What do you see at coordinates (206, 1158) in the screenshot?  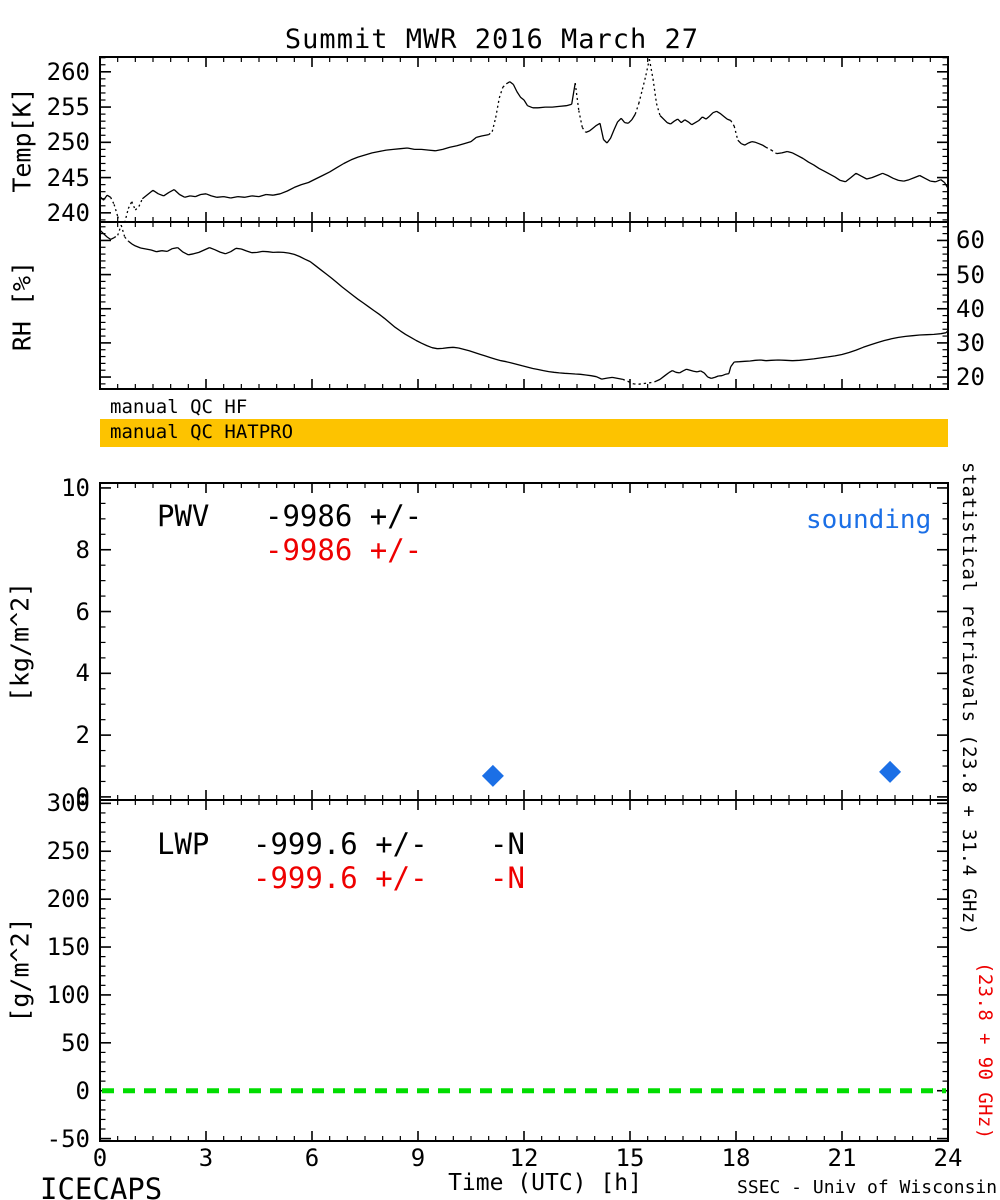 I see `x-tick-label: 3` at bounding box center [206, 1158].